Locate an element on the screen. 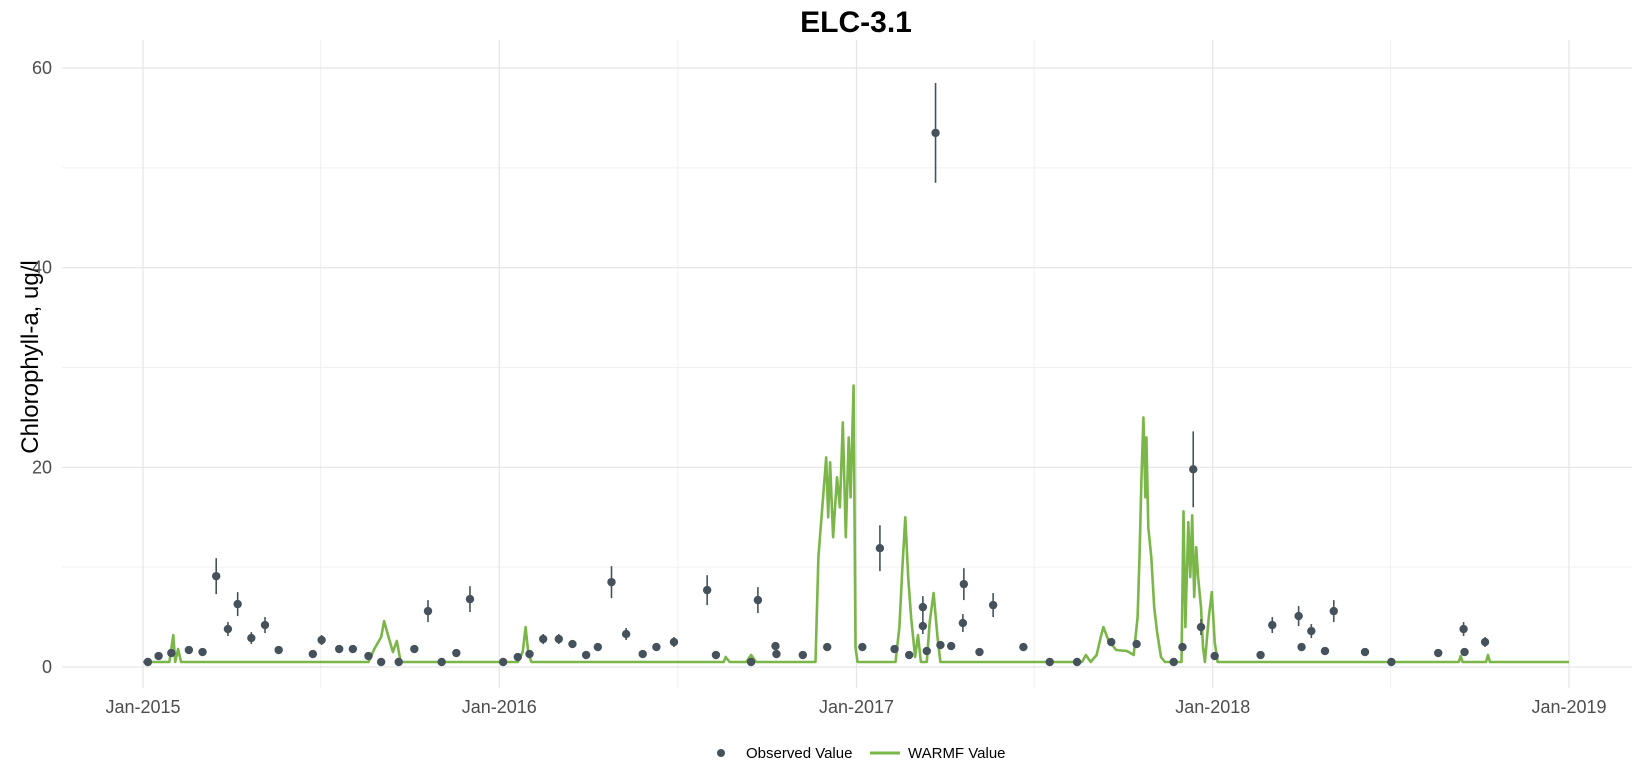 The image size is (1632, 764). x-tick-label: Jan-2015 is located at coordinates (142, 707).